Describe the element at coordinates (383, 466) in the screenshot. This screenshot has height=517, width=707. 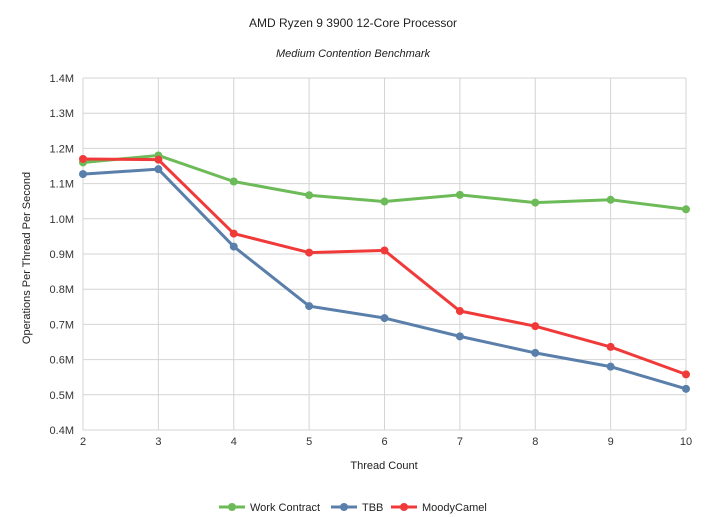
I see `x-axis-label: Thread Count` at that location.